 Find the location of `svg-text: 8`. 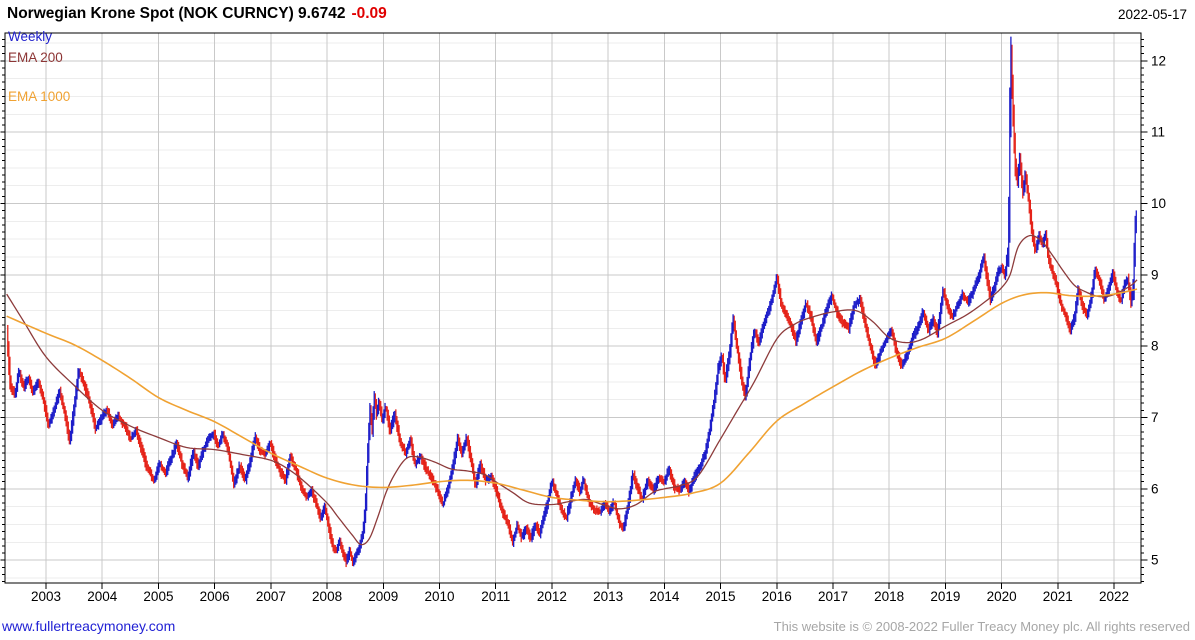

svg-text: 8 is located at coordinates (1155, 346).